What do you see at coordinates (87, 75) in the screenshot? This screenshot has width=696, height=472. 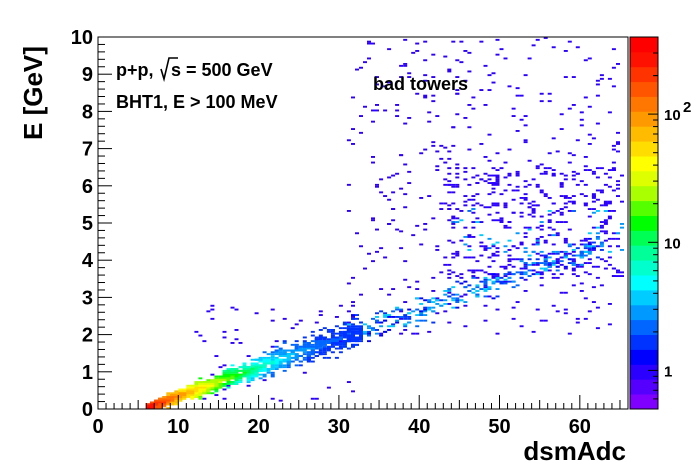 I see `y-tick-label: 9` at bounding box center [87, 75].